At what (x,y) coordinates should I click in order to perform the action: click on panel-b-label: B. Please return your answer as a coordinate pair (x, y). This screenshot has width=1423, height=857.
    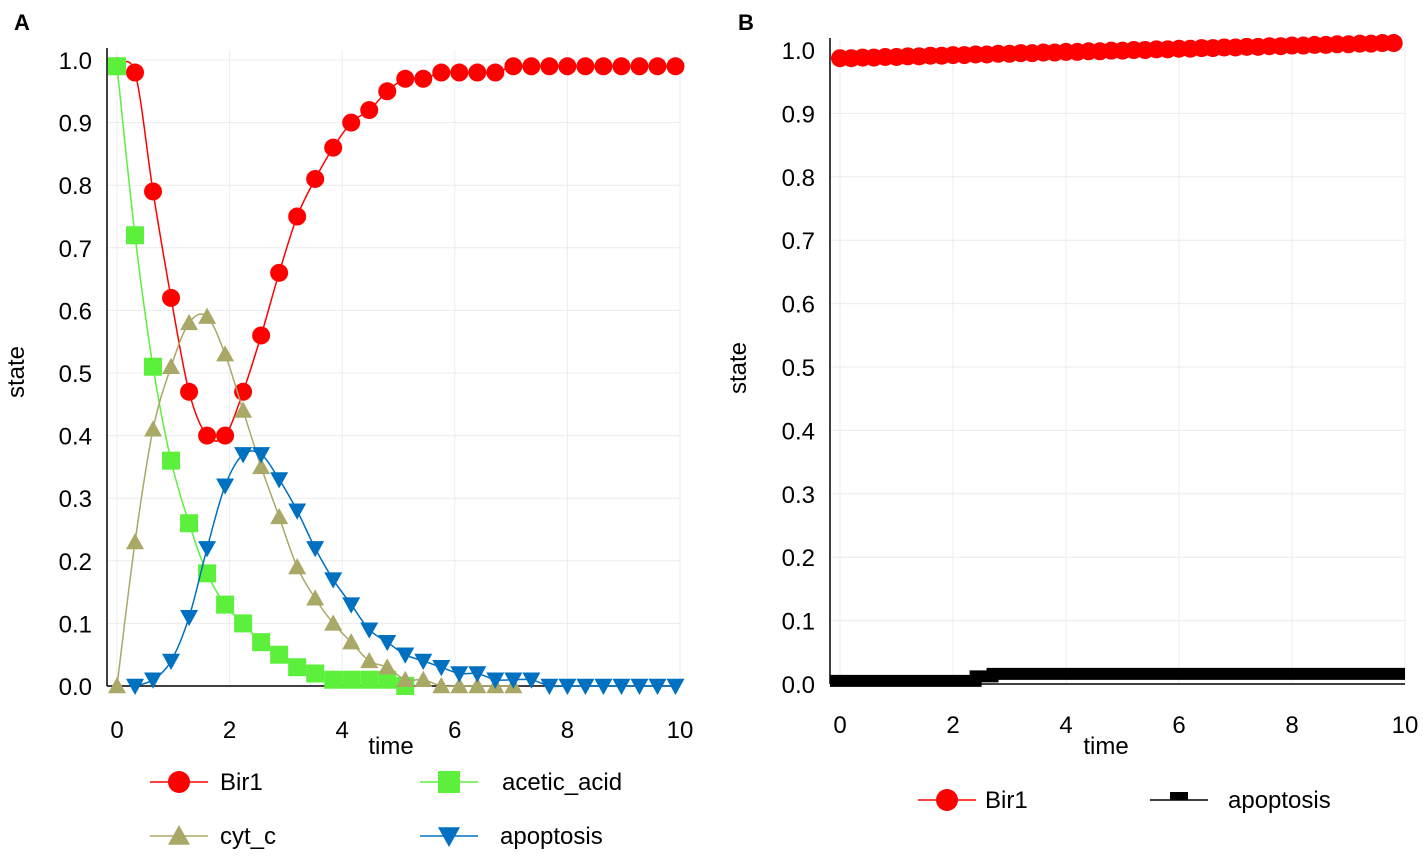
    Looking at the image, I should click on (746, 22).